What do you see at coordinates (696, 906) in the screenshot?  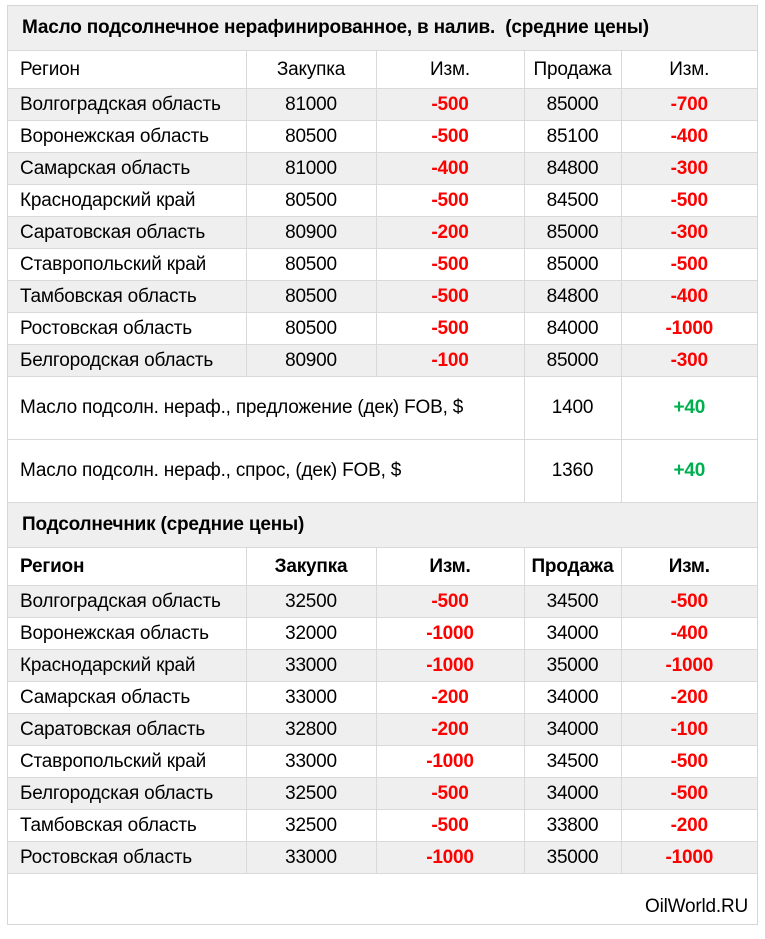 I see `brand-text: OilWorld.RU` at bounding box center [696, 906].